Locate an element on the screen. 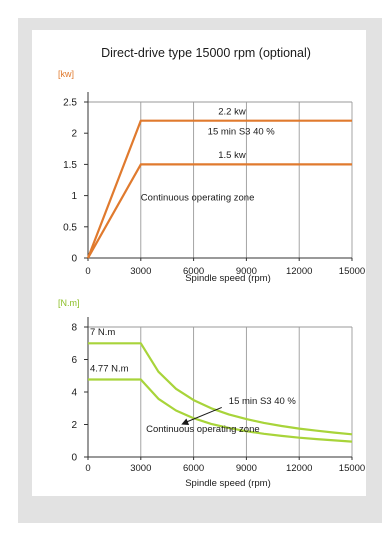 This screenshot has width=392, height=535. y-tick-label: 8 is located at coordinates (74, 328).